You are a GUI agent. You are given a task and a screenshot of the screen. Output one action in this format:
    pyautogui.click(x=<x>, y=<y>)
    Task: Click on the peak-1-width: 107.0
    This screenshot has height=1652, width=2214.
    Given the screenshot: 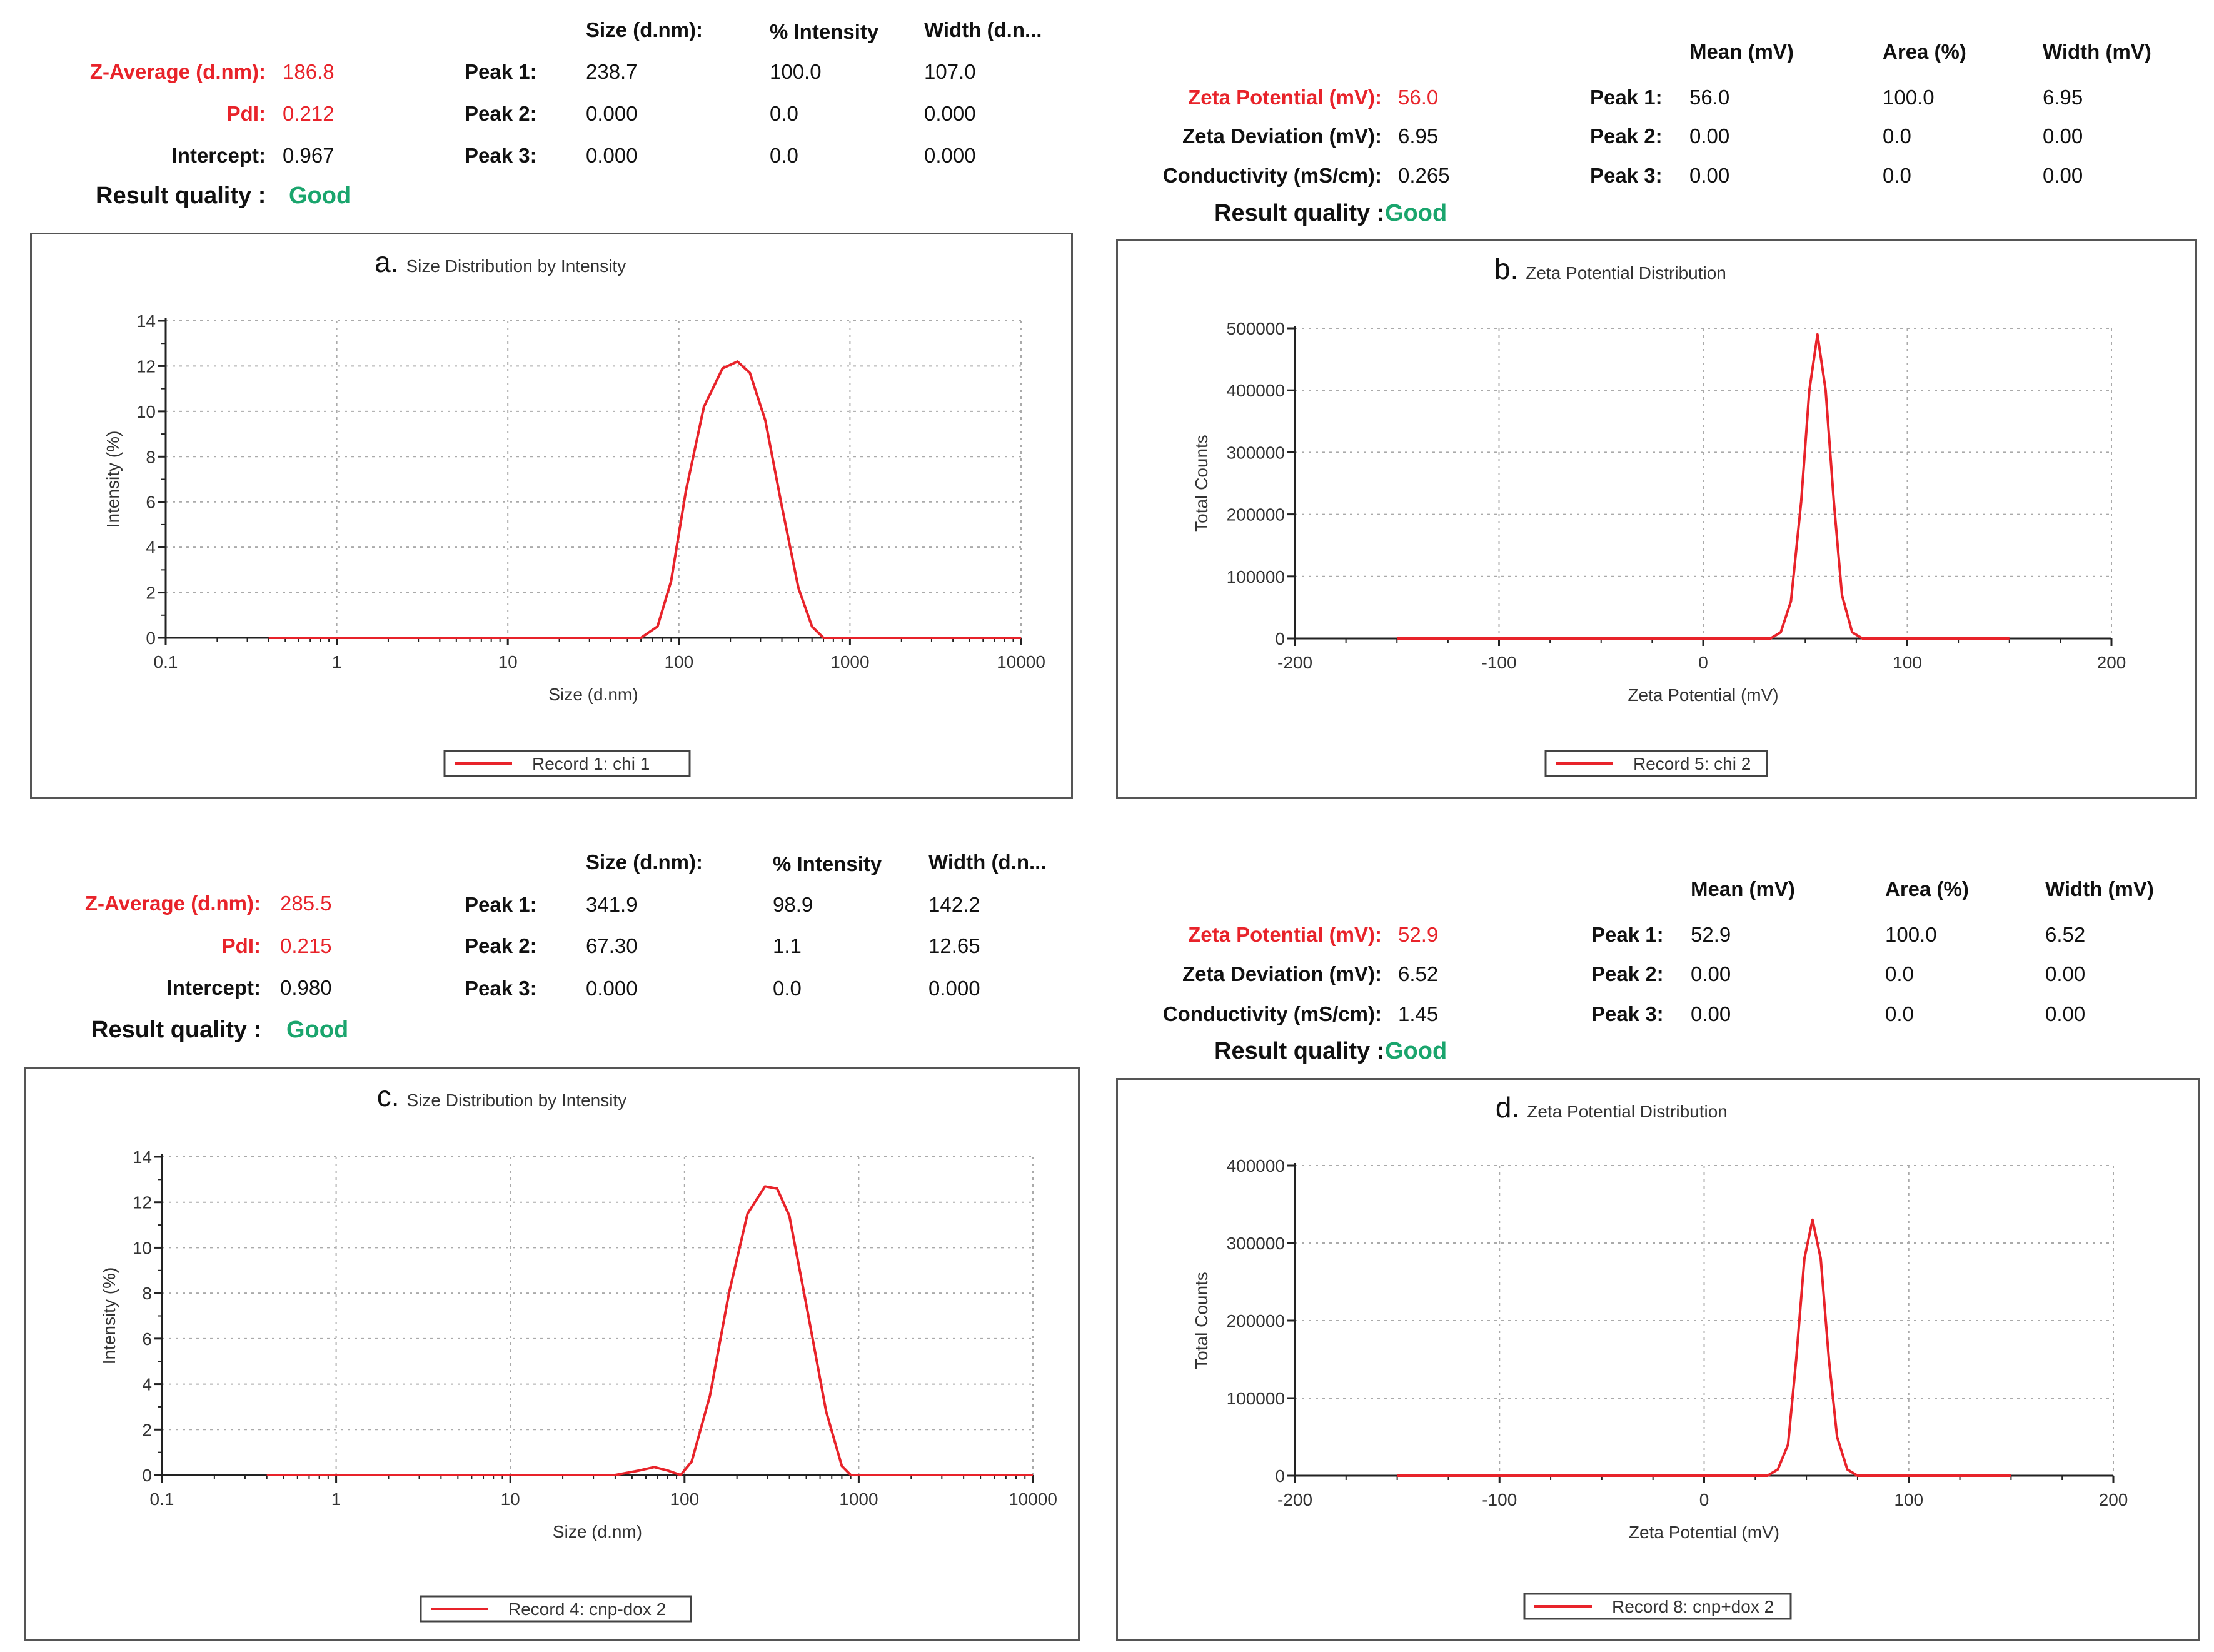 What is the action you would take?
    pyautogui.click(x=950, y=71)
    